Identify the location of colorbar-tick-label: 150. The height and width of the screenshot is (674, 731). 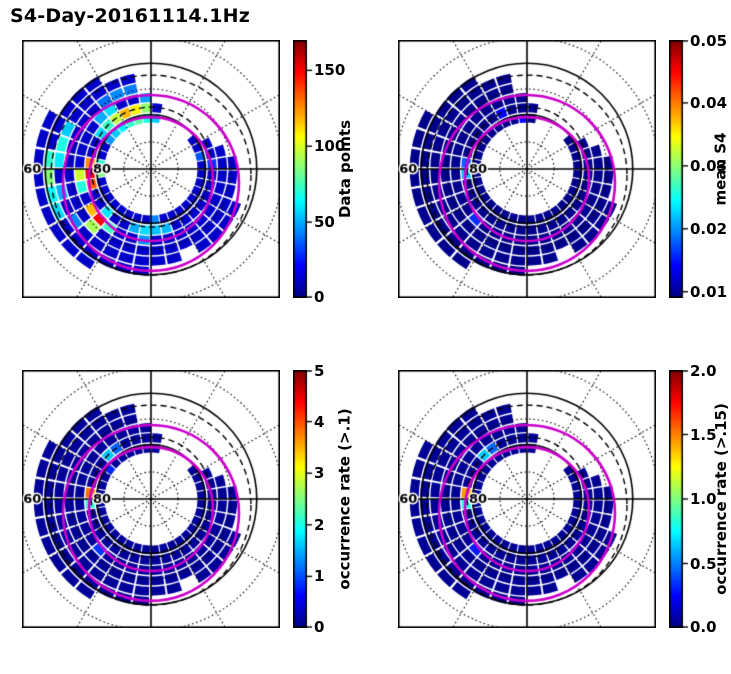
(330, 70).